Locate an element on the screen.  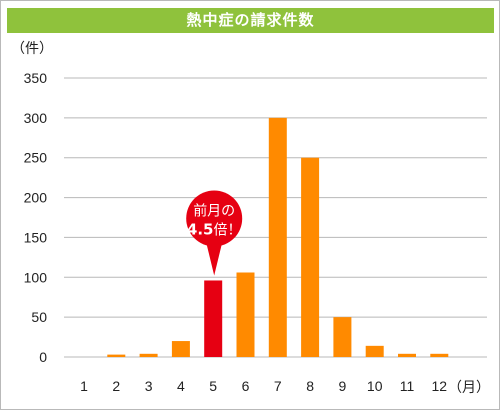
y-tick-label: 250 is located at coordinates (36, 158).